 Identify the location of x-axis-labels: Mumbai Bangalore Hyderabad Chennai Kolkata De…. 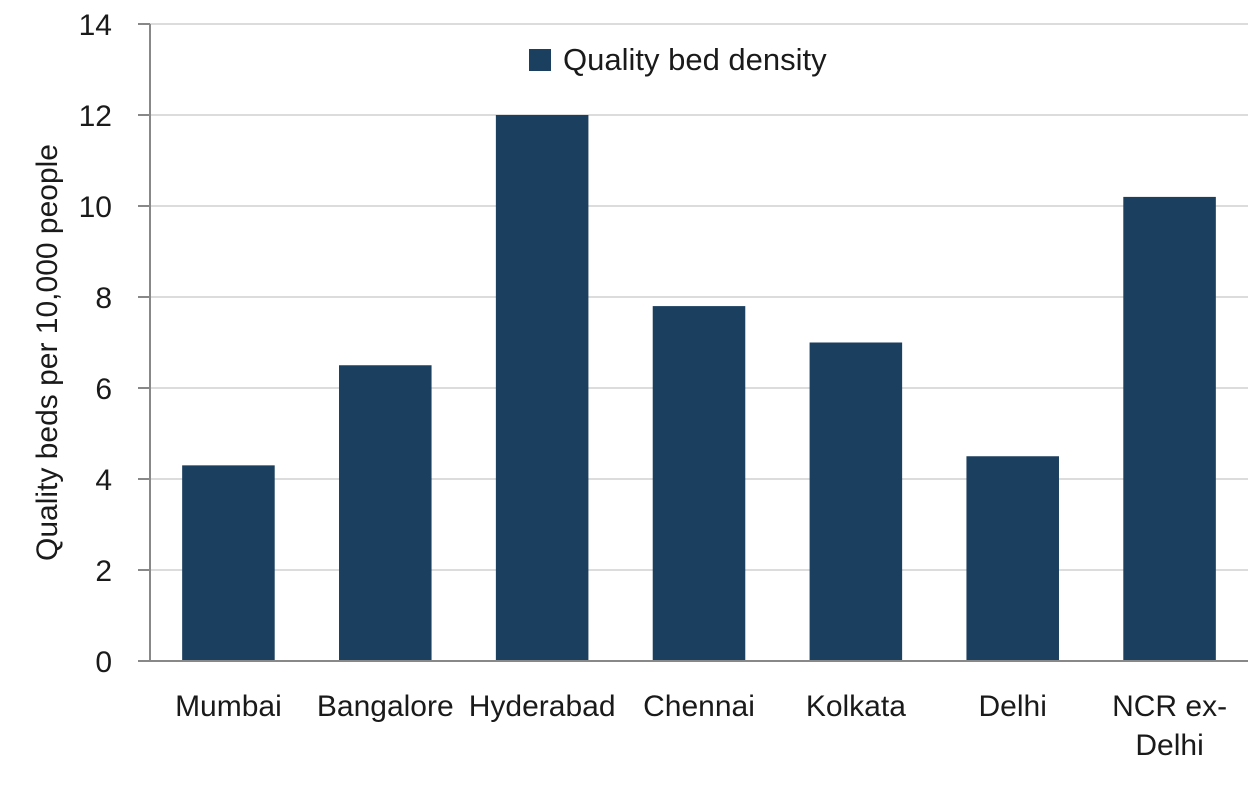
(701, 726).